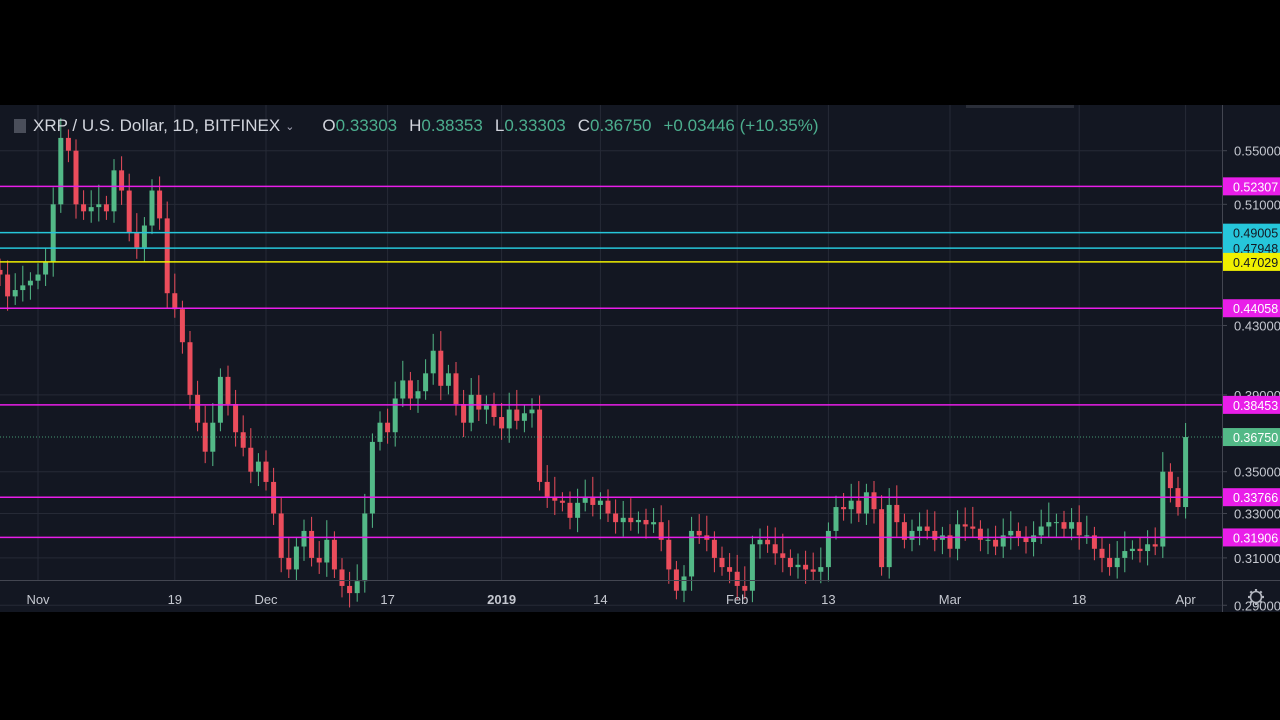  I want to click on close-label: C, so click(584, 125).